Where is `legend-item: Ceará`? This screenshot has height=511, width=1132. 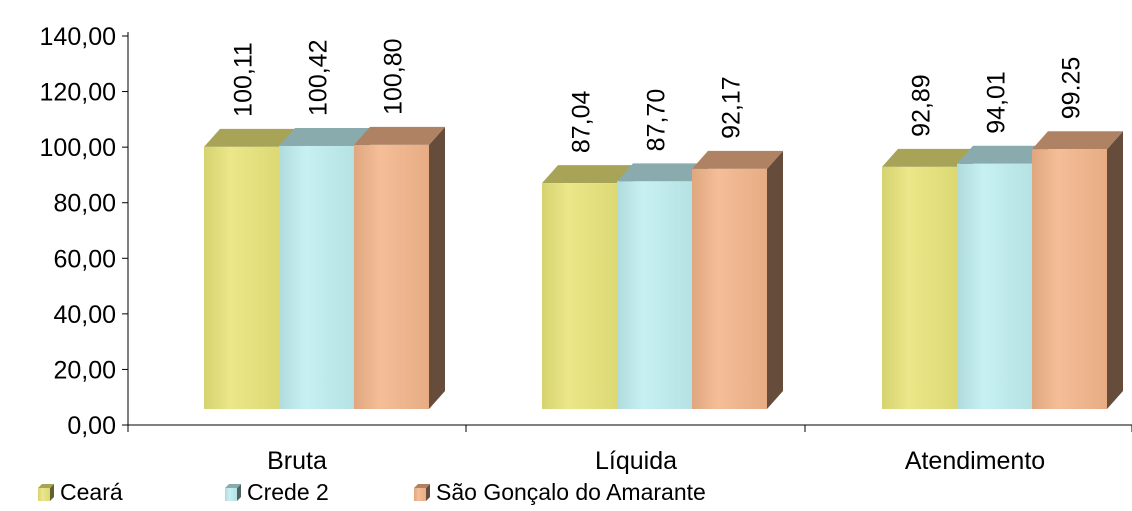
legend-item: Ceará is located at coordinates (80, 492).